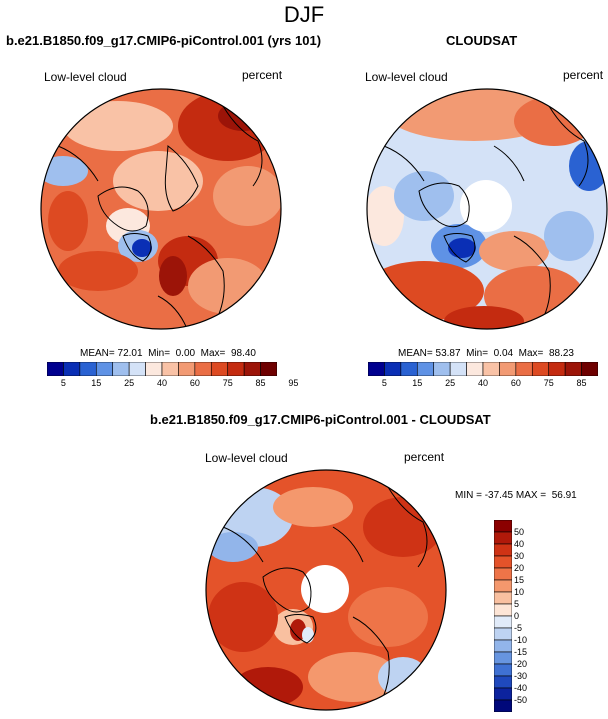  I want to click on season-title: DJF, so click(304, 14).